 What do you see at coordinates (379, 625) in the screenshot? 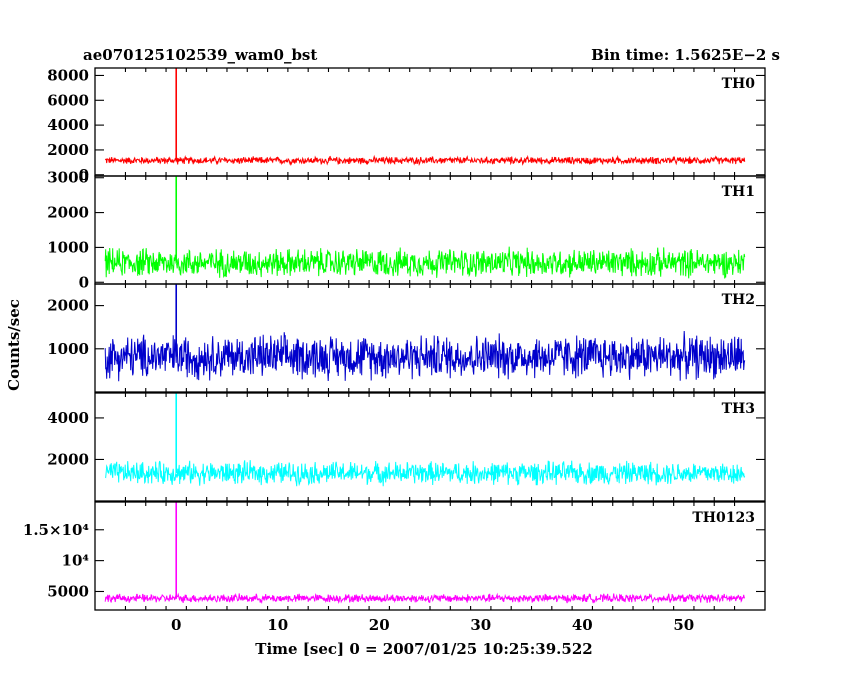
I see `x-tick-label: 20` at bounding box center [379, 625].